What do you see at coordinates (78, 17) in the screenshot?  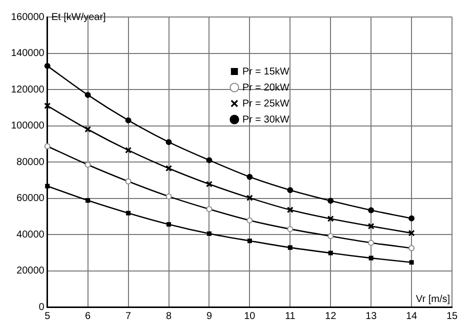 I see `y-axis-title: Et [kW/year]` at bounding box center [78, 17].